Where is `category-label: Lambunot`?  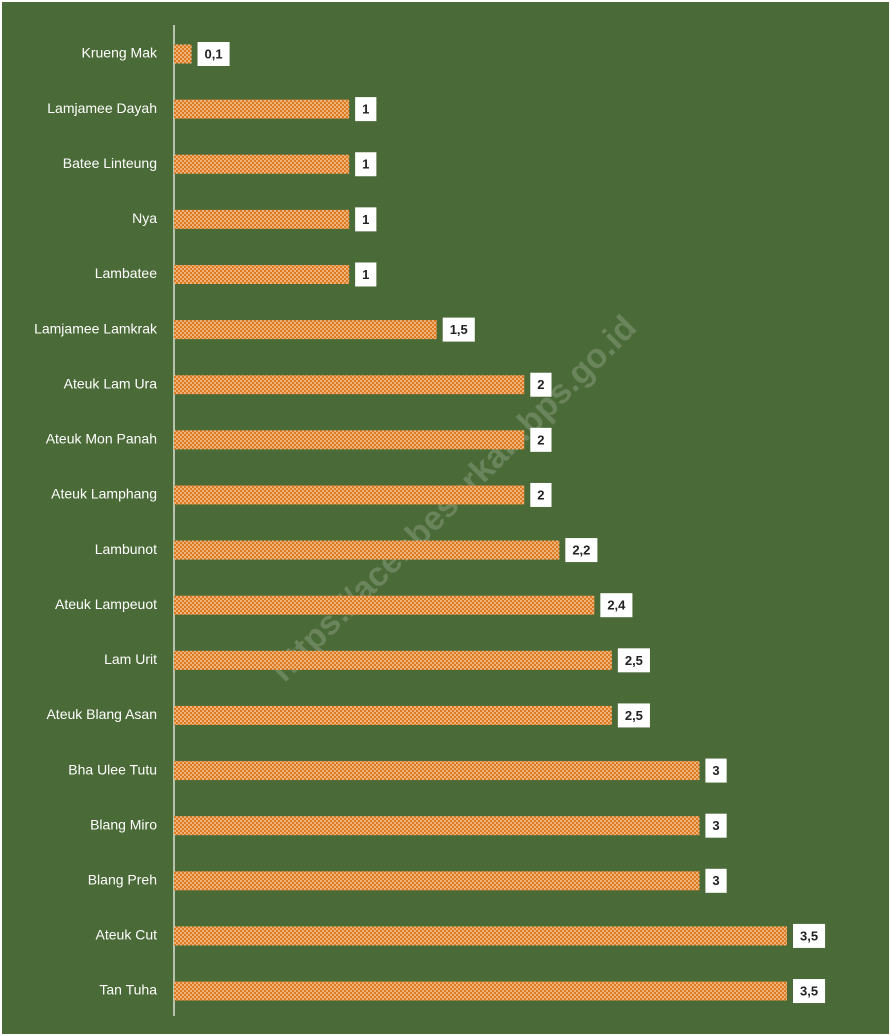
category-label: Lambunot is located at coordinates (126, 549).